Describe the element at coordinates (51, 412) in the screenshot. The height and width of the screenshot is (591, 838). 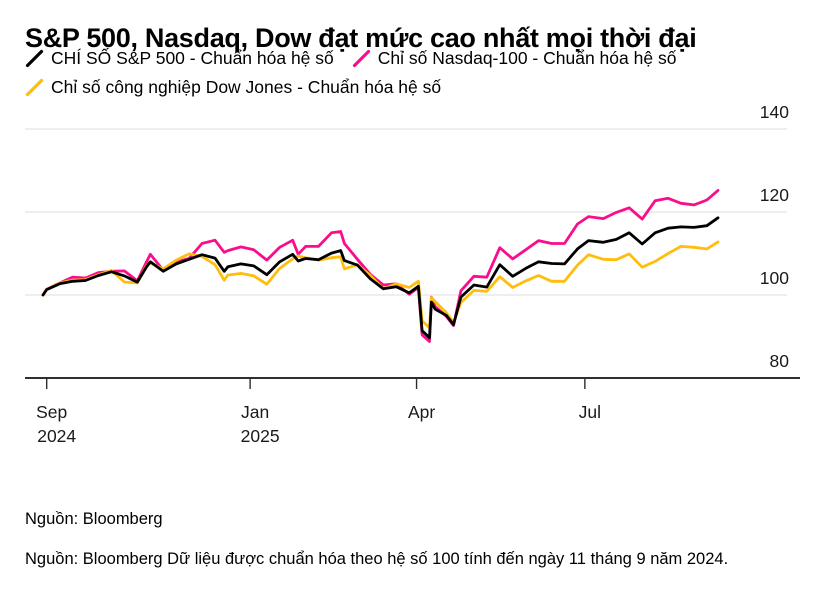
I see `x-axis-label-Sep: Sep` at that location.